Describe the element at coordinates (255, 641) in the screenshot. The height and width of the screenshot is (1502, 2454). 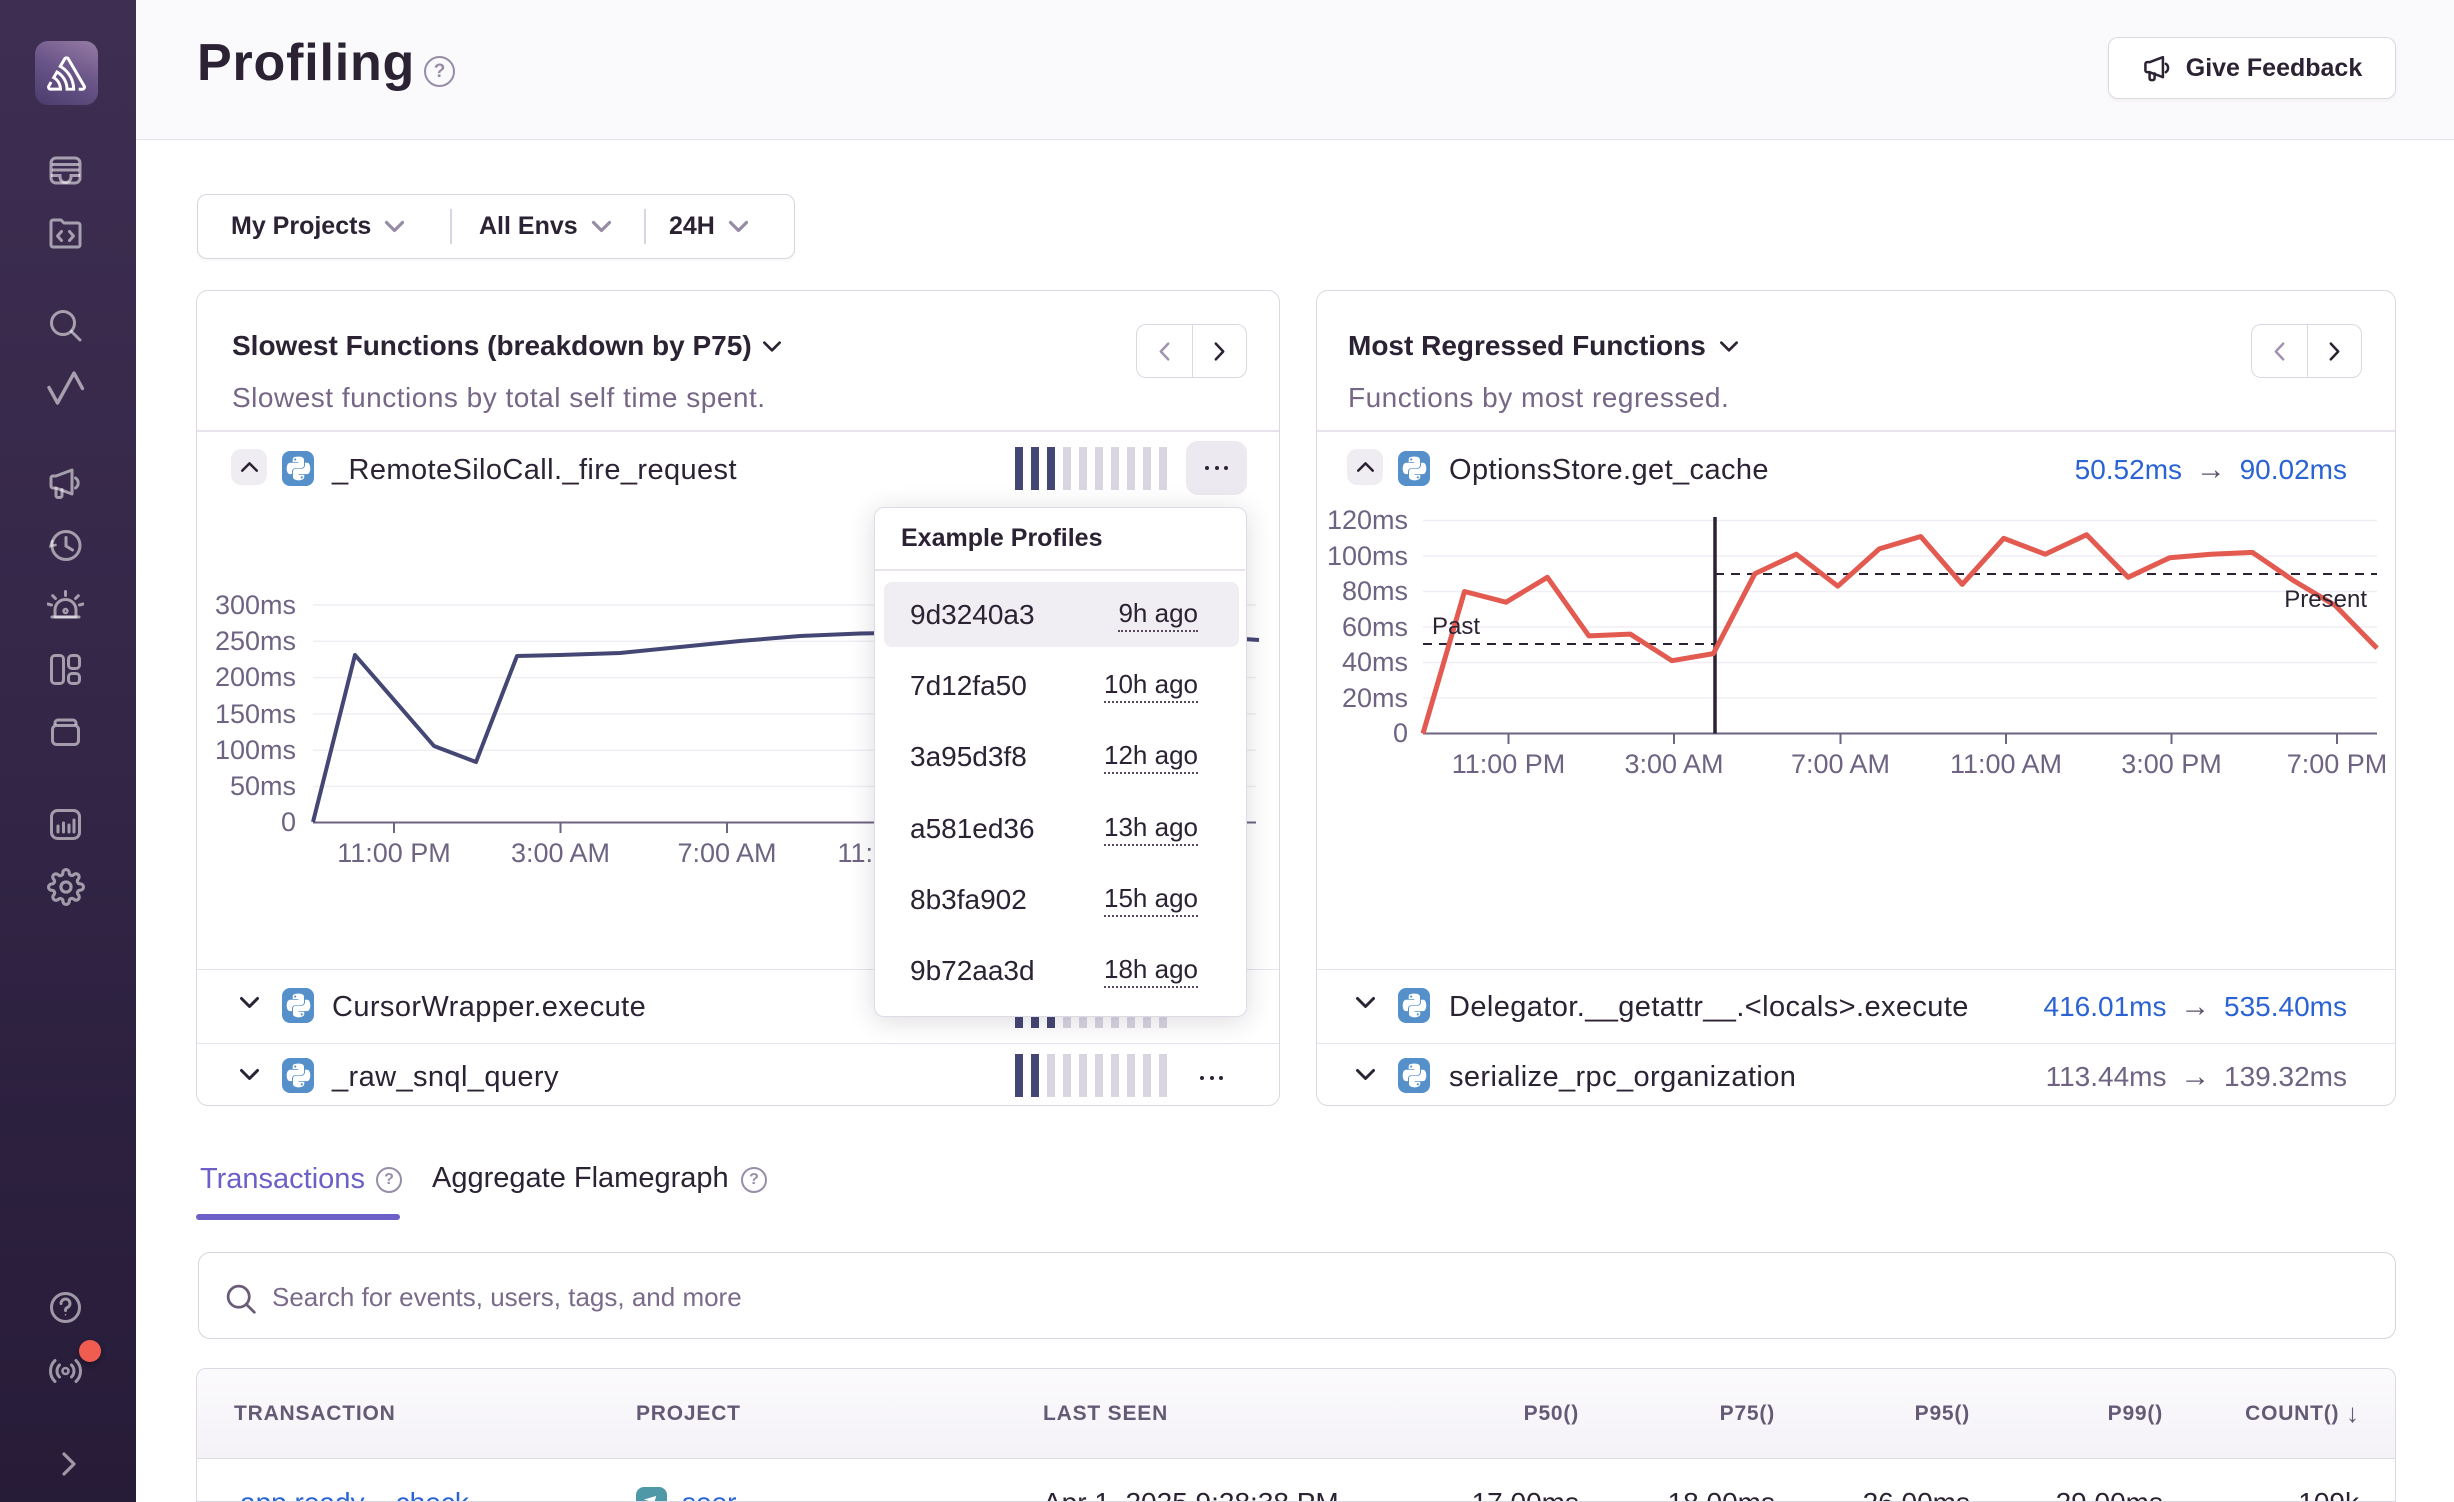
I see `svg-text: 250ms` at that location.